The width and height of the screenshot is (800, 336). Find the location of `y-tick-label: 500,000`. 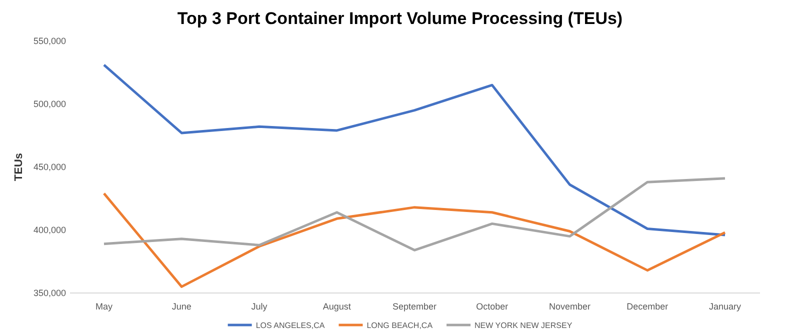

y-tick-label: 500,000 is located at coordinates (49, 103).